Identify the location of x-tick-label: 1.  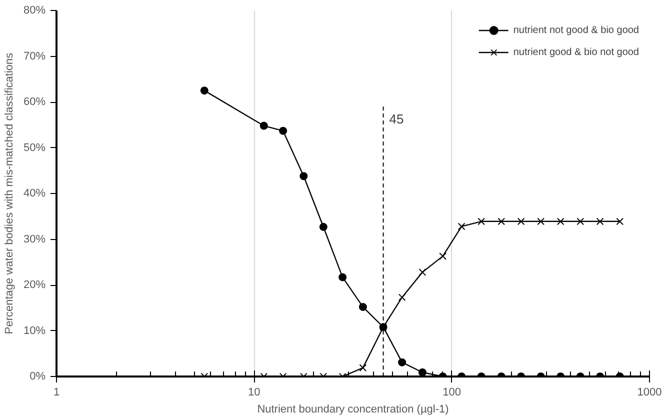
(56, 392).